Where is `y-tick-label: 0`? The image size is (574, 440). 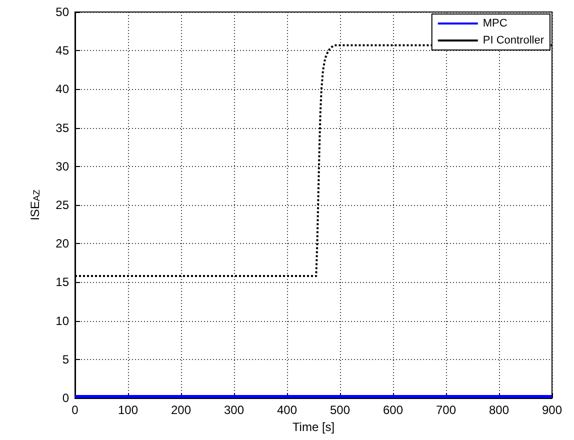 y-tick-label: 0 is located at coordinates (66, 398).